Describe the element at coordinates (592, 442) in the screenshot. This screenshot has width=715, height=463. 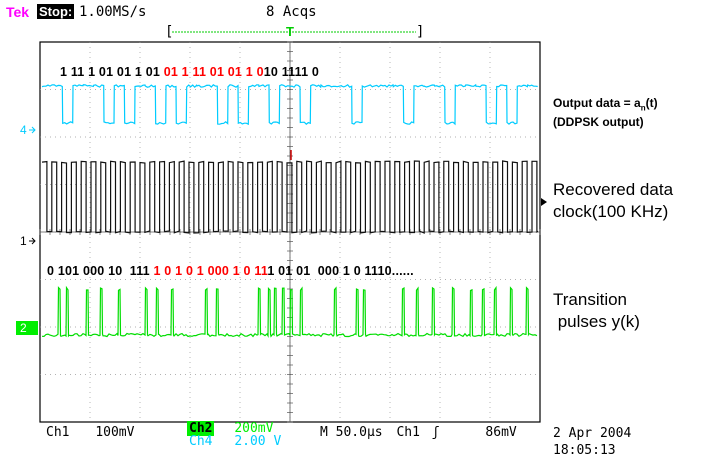
I see `datetime-stamp: 2 Apr 2004 18:05:13` at that location.